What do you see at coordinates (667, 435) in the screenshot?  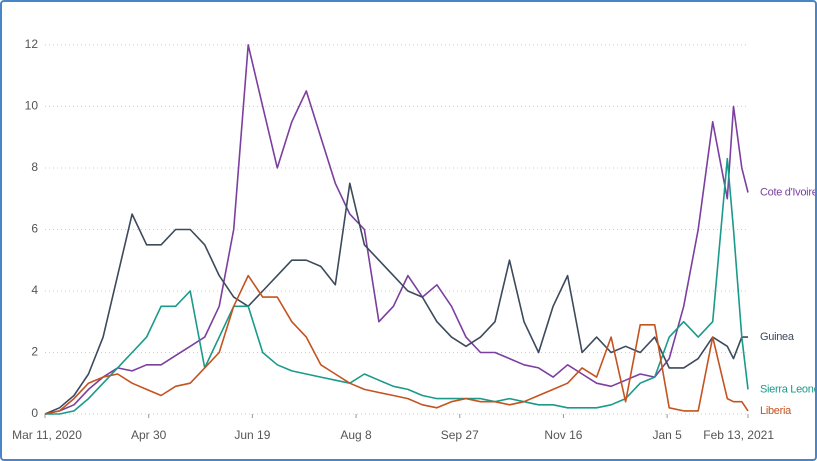 I see `x-tick-label: Jan 5` at bounding box center [667, 435].